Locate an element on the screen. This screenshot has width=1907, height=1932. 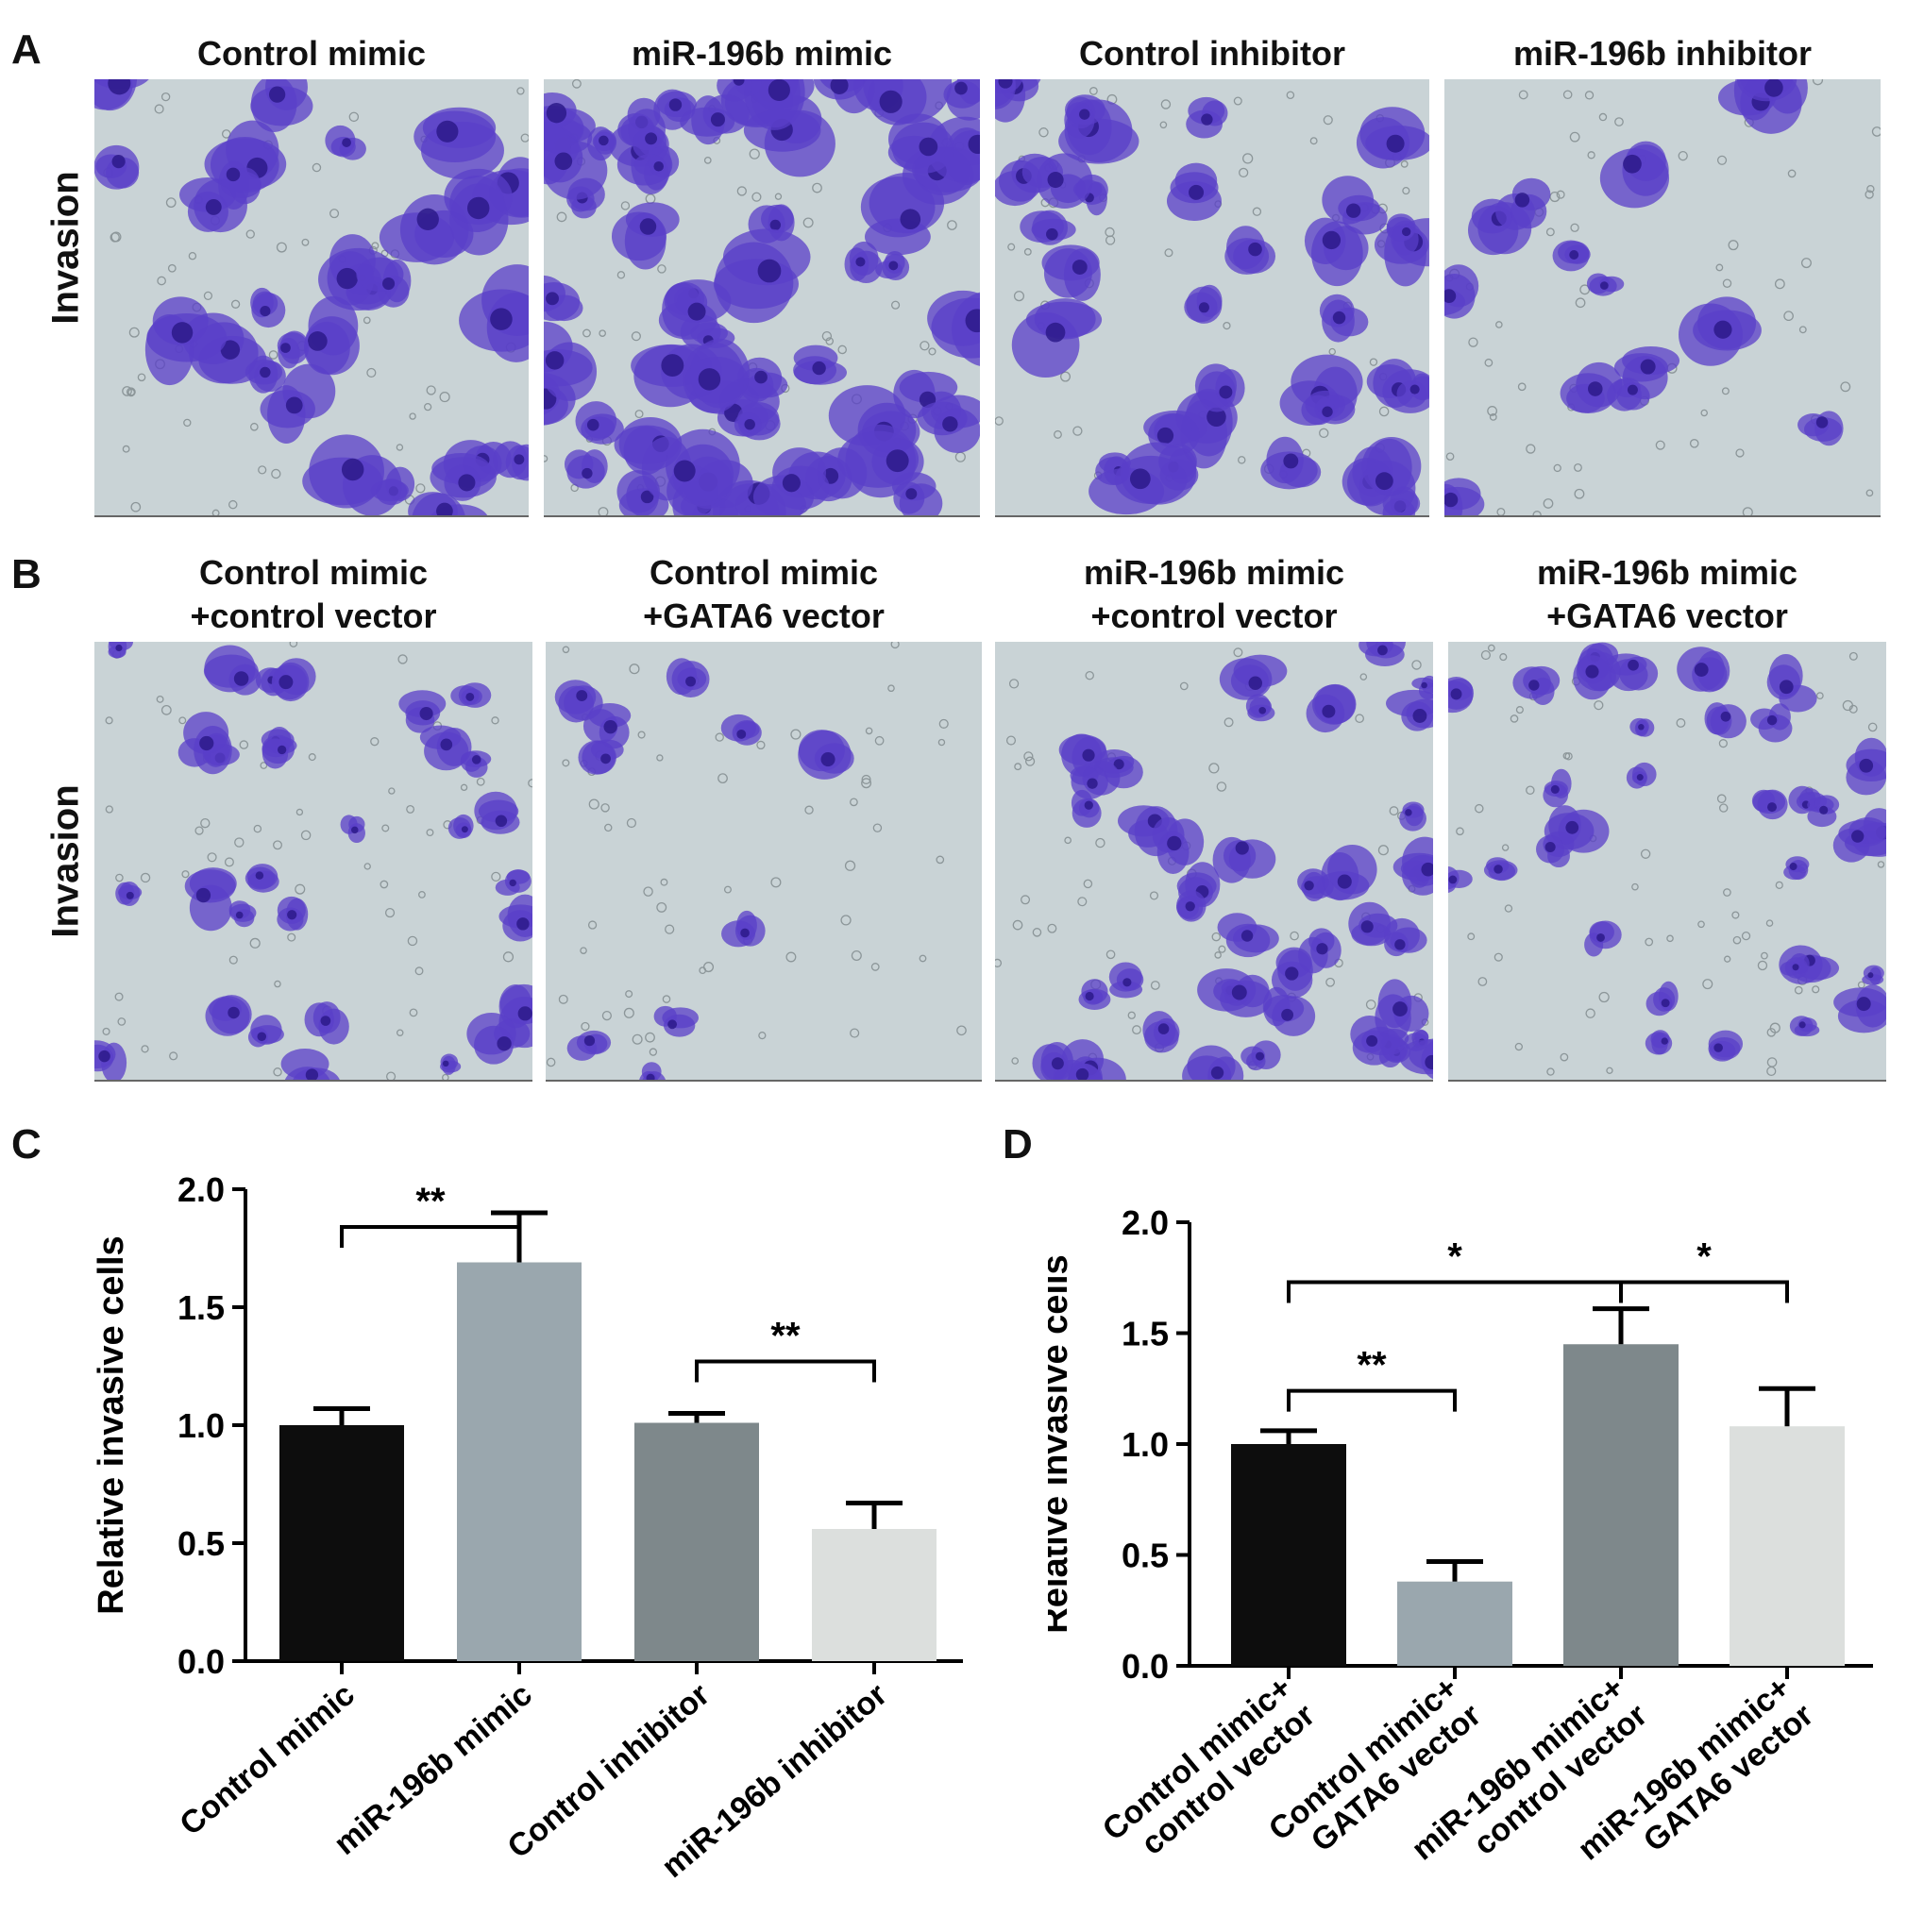
panel-b-title-3: miR-196b mimic +control vector is located at coordinates (1214, 594).